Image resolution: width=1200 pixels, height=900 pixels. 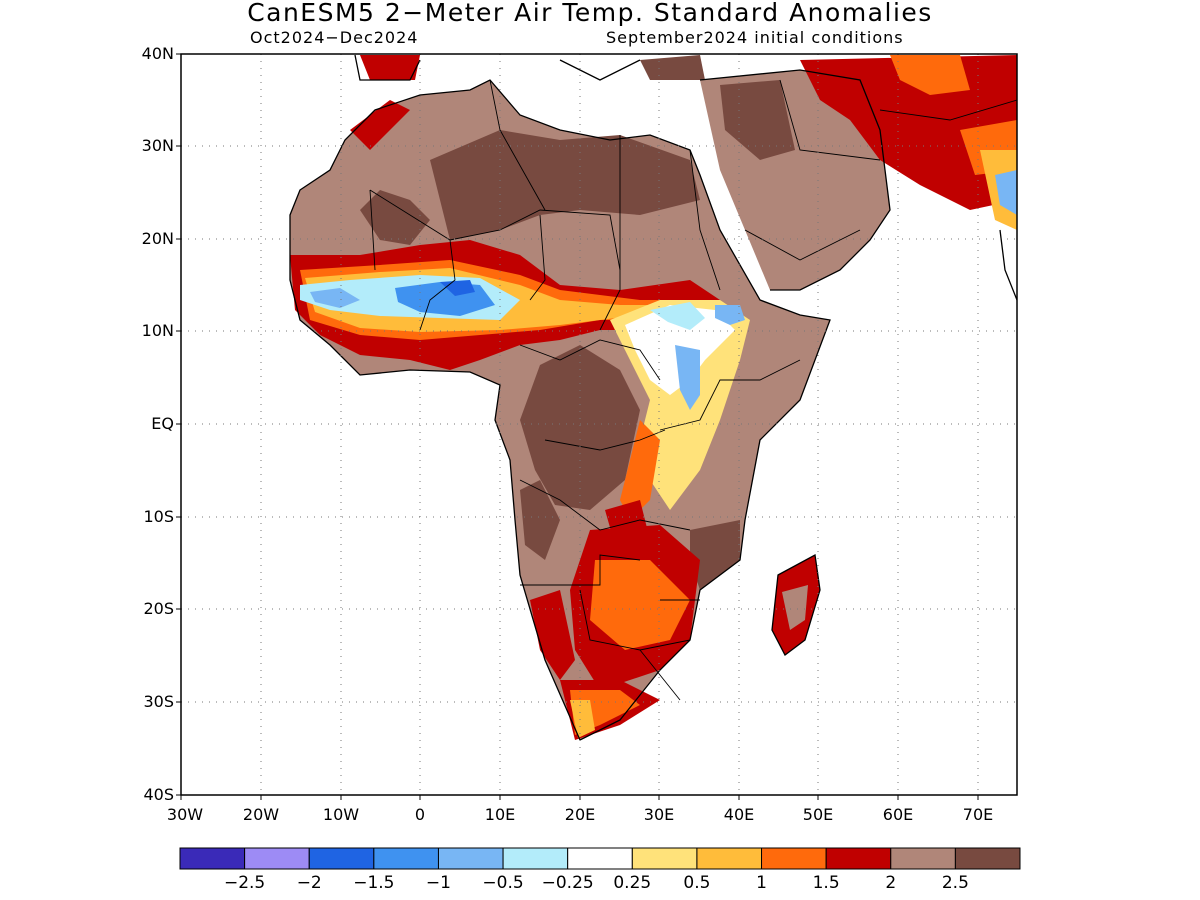 I want to click on lat-tick-label: EQ, so click(x=162, y=423).